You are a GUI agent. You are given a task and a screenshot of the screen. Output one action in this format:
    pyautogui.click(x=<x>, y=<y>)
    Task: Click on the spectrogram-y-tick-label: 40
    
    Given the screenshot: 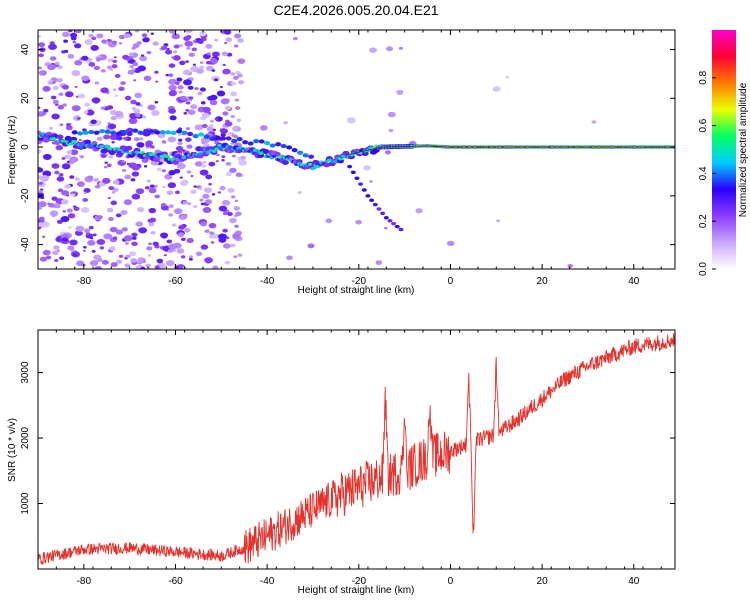 What is the action you would take?
    pyautogui.click(x=25, y=50)
    